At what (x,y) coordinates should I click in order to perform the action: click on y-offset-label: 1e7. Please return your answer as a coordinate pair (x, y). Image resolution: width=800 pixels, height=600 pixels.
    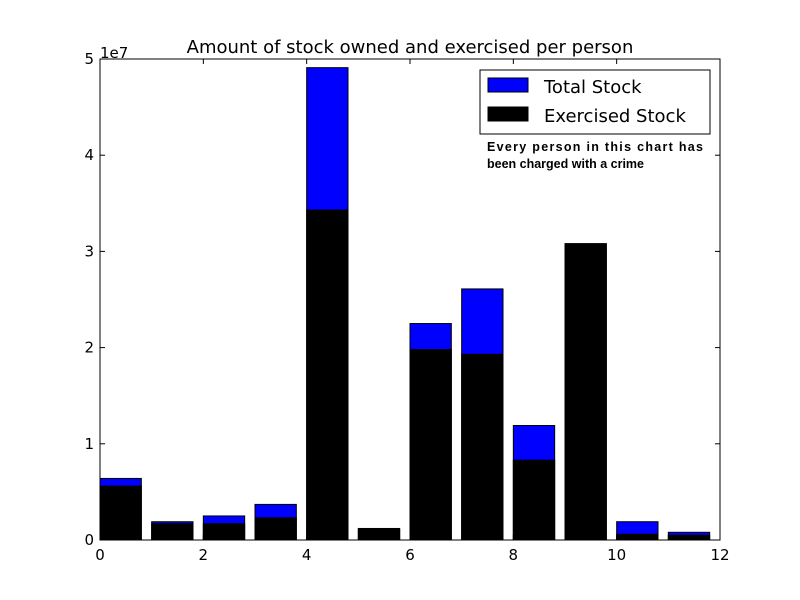
    Looking at the image, I should click on (114, 53).